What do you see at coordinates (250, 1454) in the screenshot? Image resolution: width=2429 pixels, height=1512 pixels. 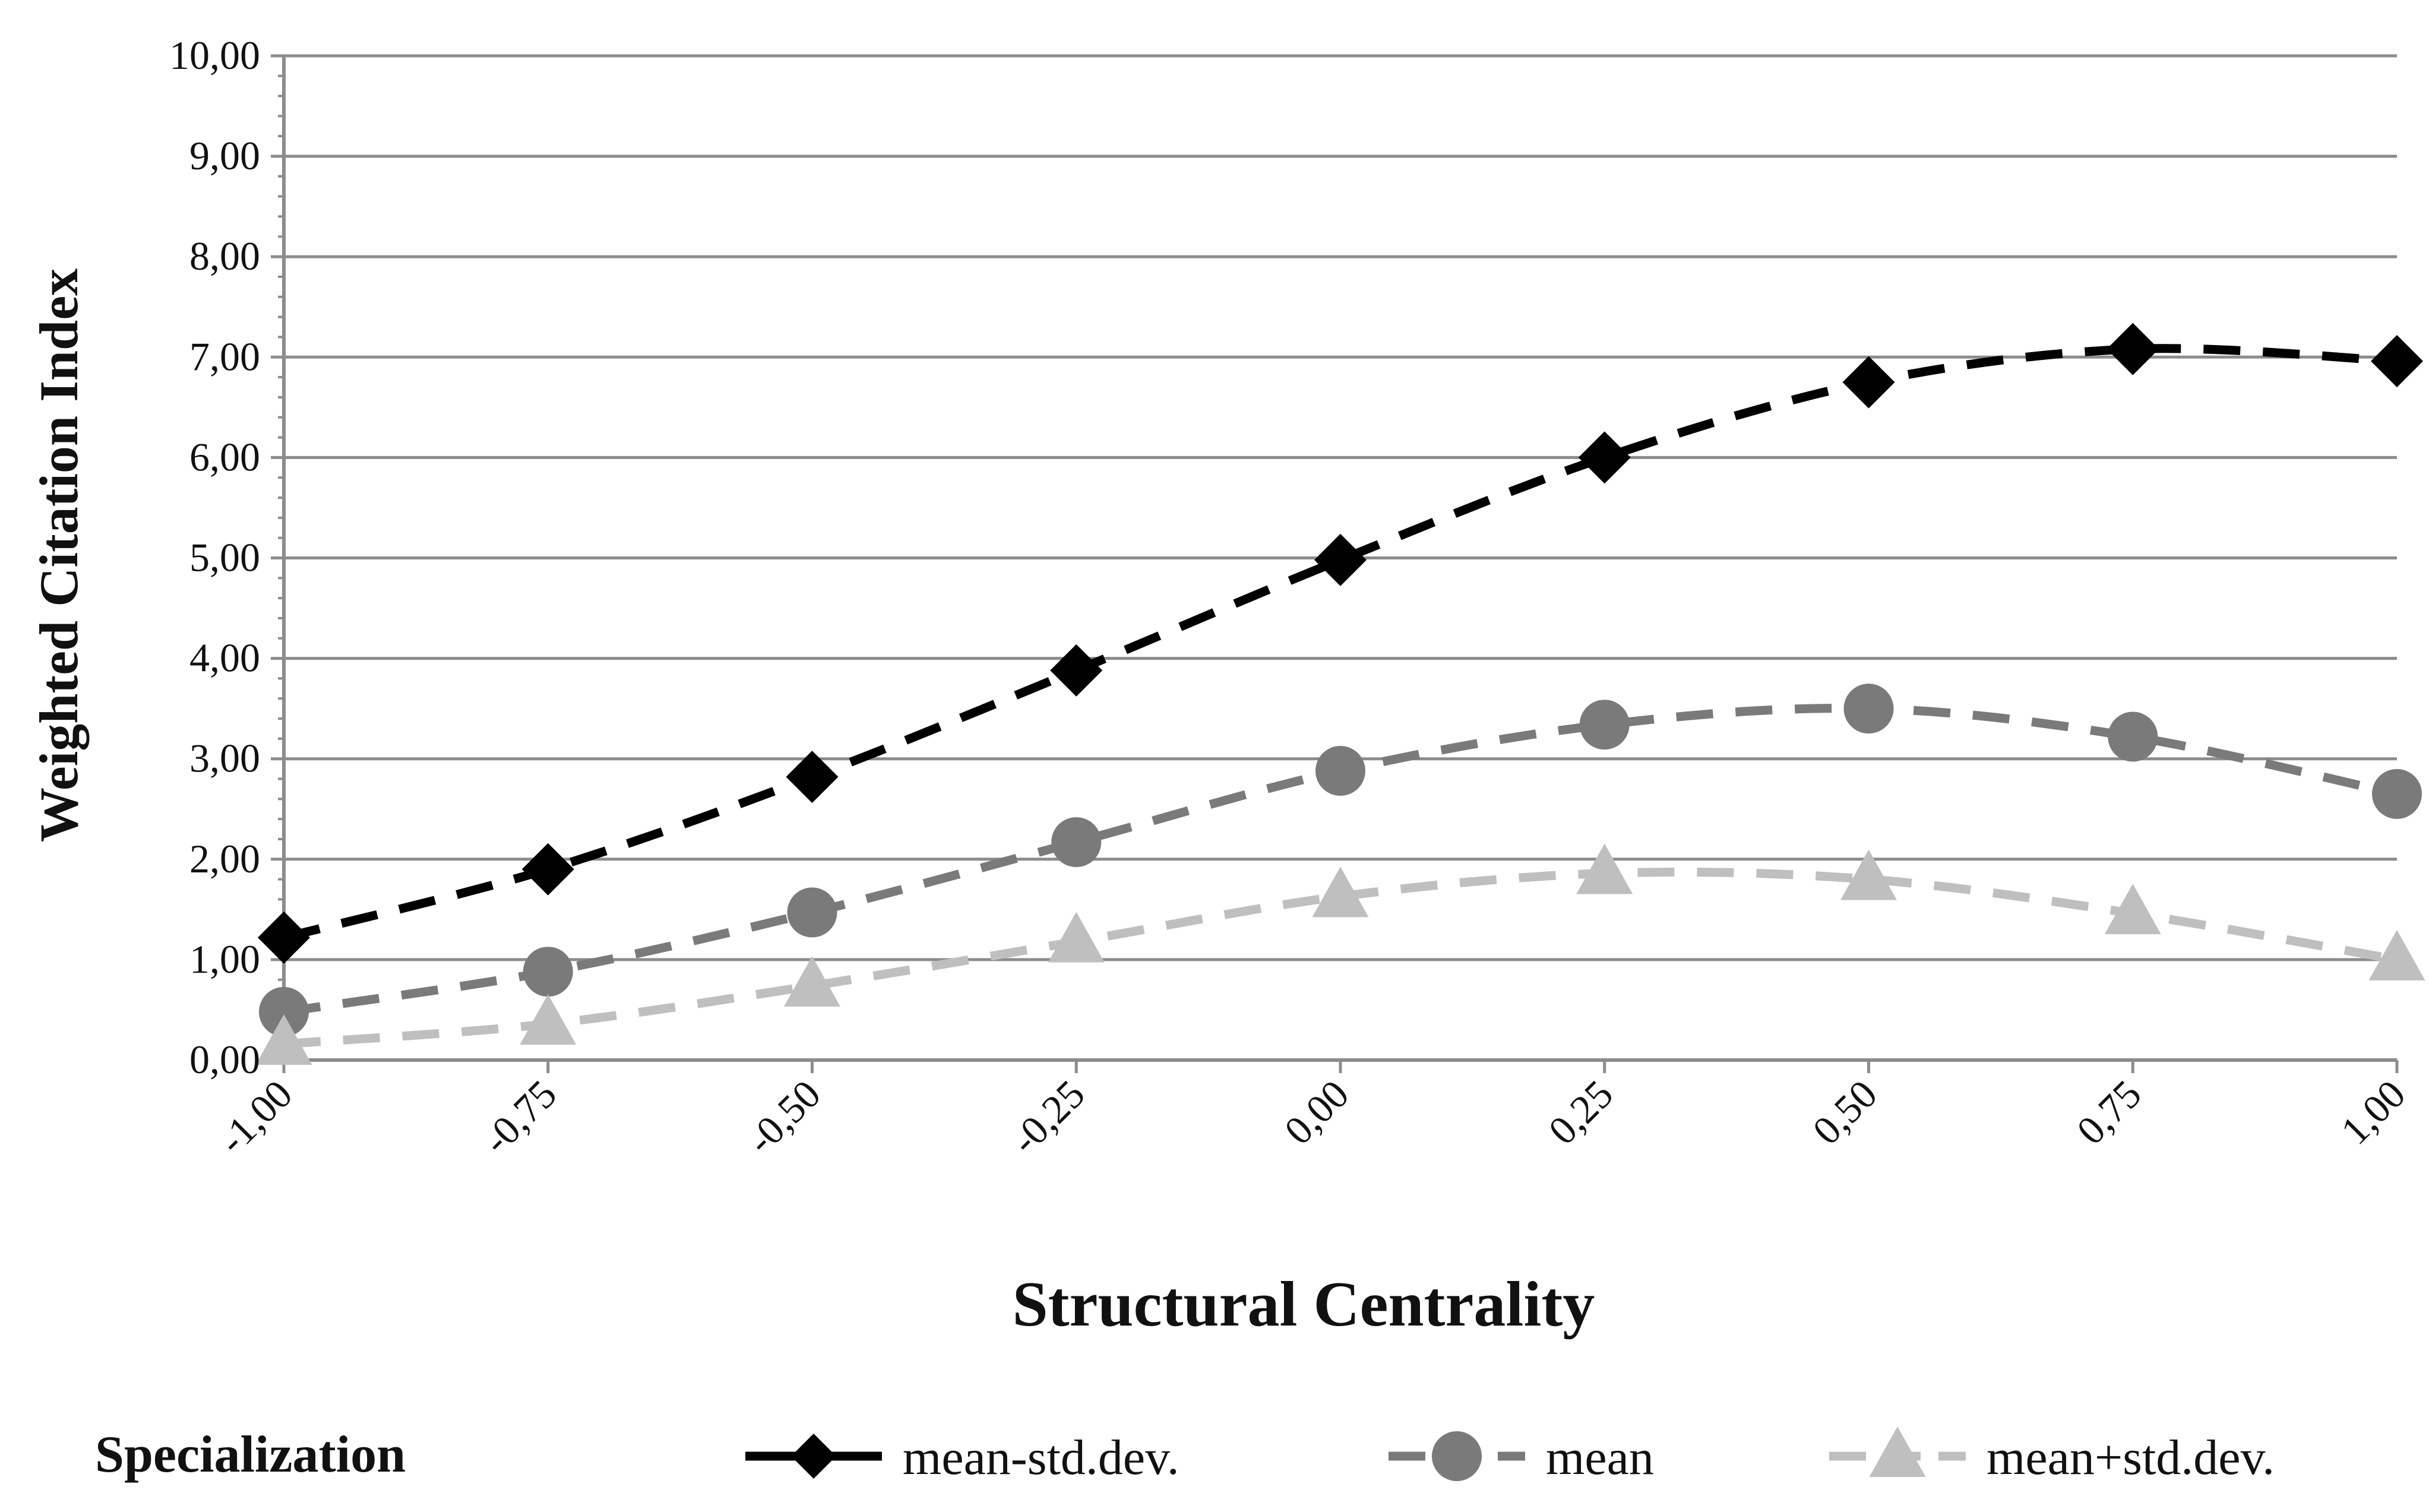 I see `legend-title: Specialization` at bounding box center [250, 1454].